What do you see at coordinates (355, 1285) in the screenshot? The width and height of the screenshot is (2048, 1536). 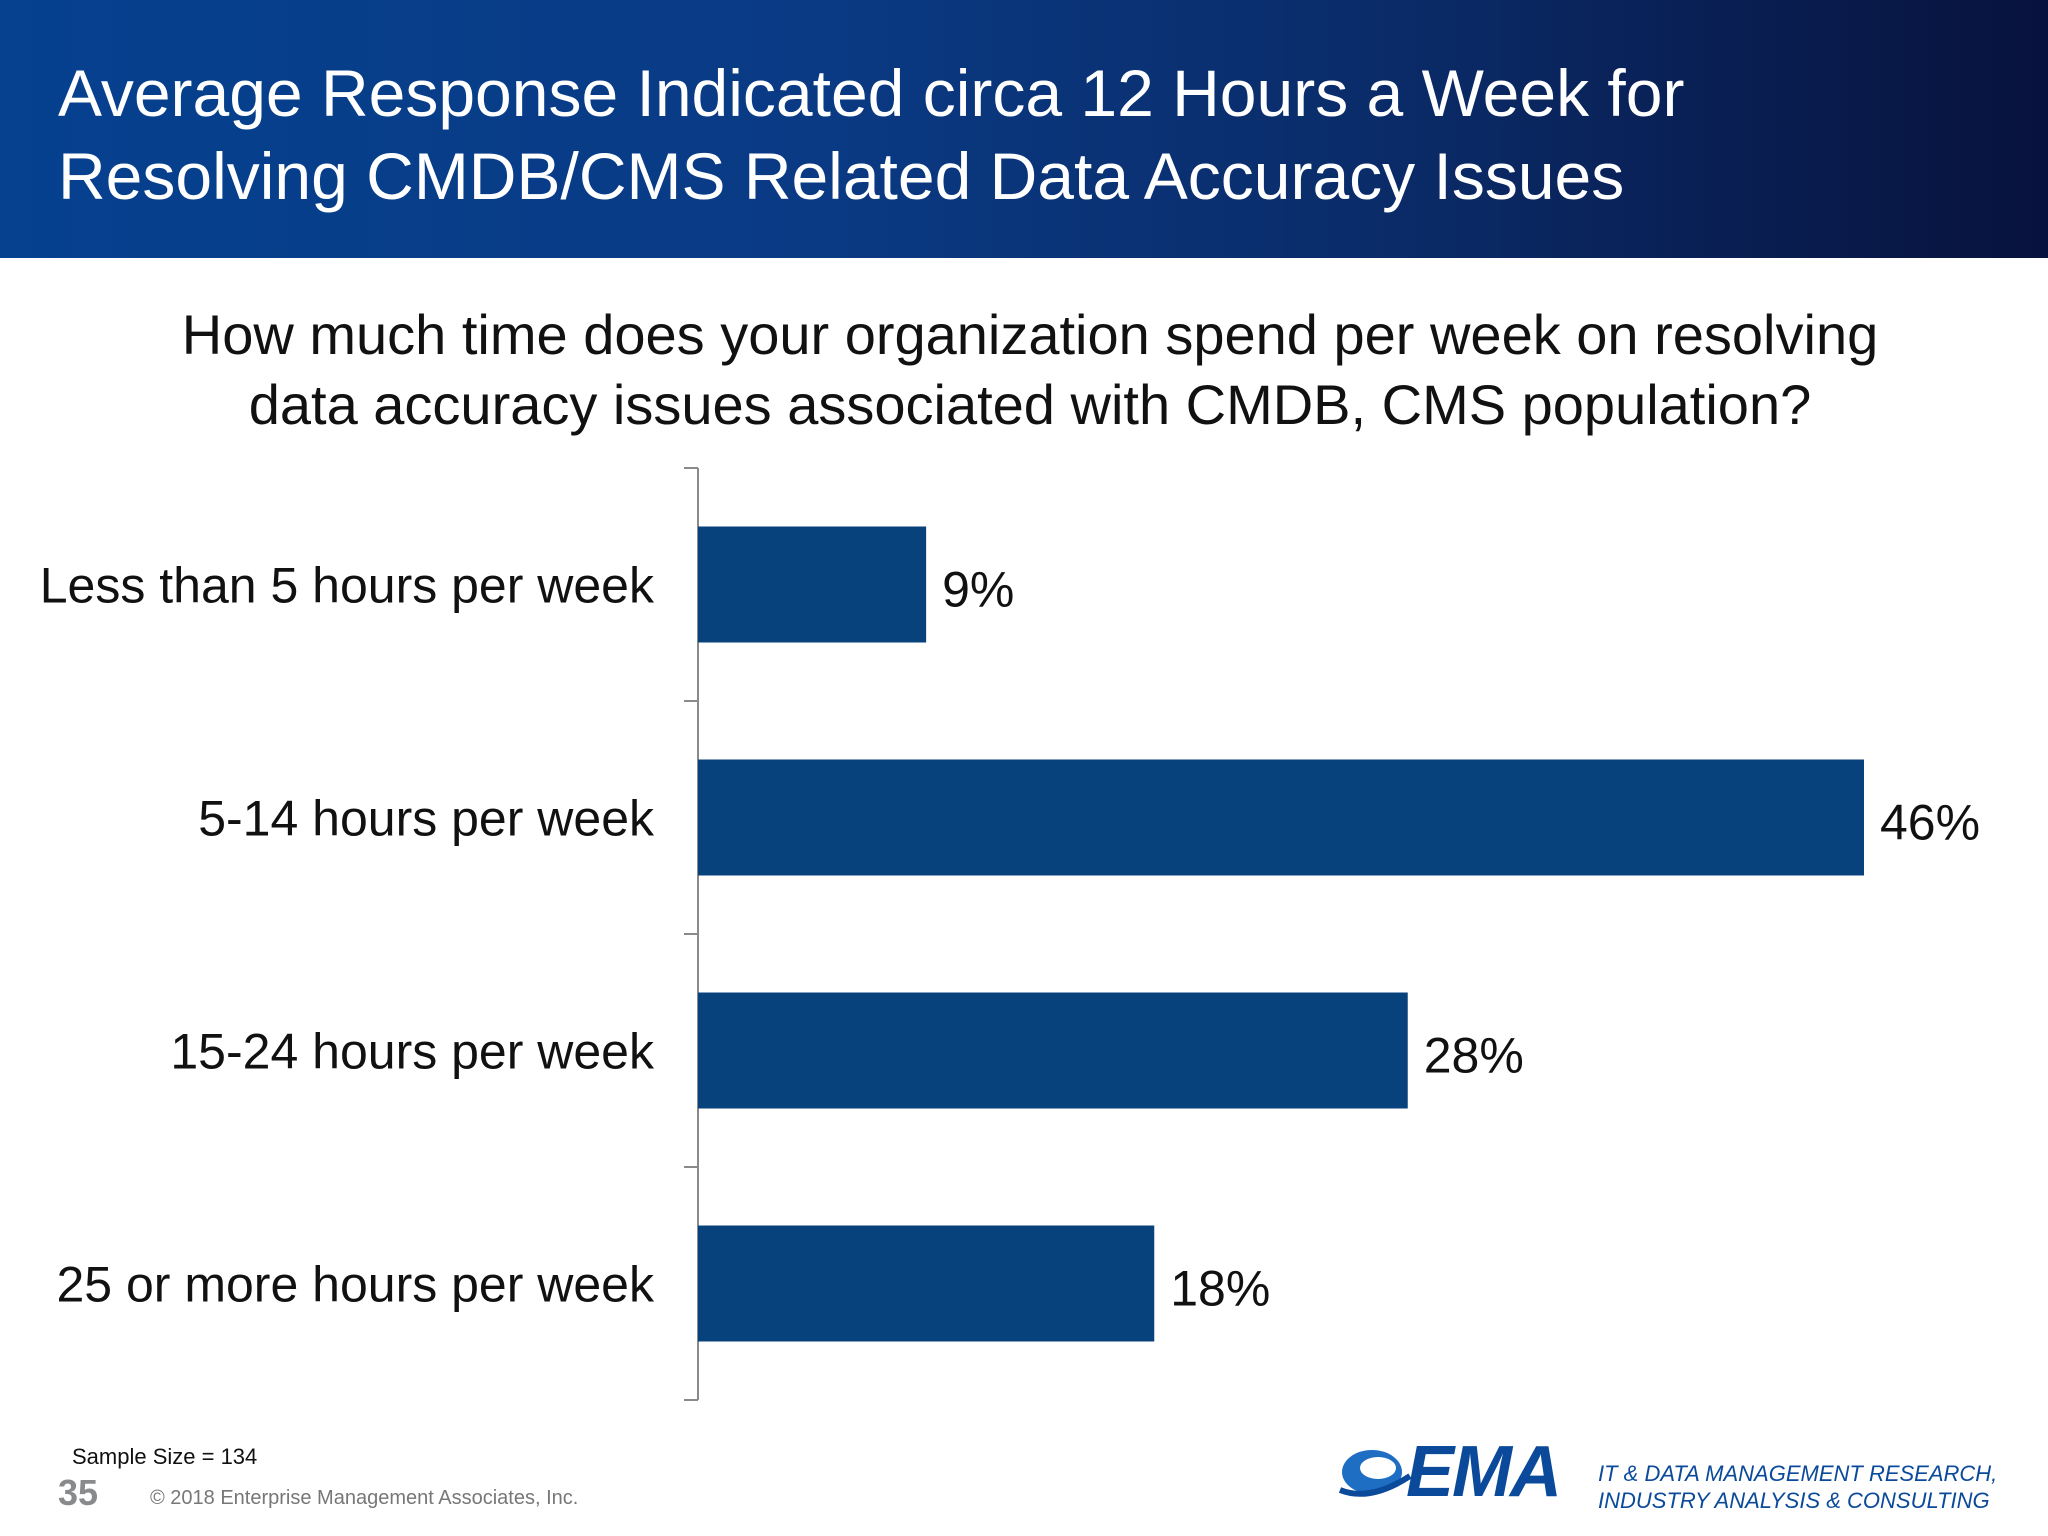 I see `category-label: 25 or more hours per week` at bounding box center [355, 1285].